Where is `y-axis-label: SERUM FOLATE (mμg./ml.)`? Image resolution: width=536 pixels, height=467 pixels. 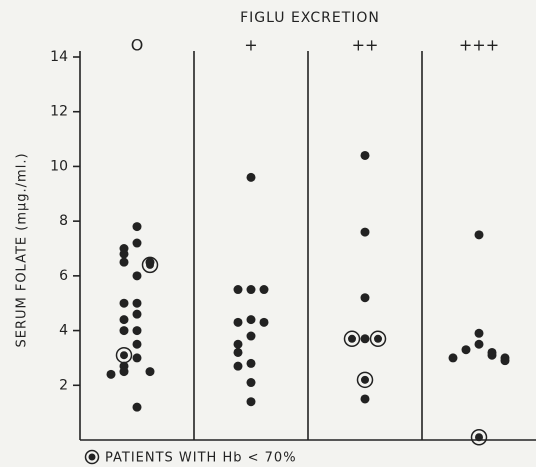 y-axis-label: SERUM FOLATE (mμg./ml.) is located at coordinates (22, 249).